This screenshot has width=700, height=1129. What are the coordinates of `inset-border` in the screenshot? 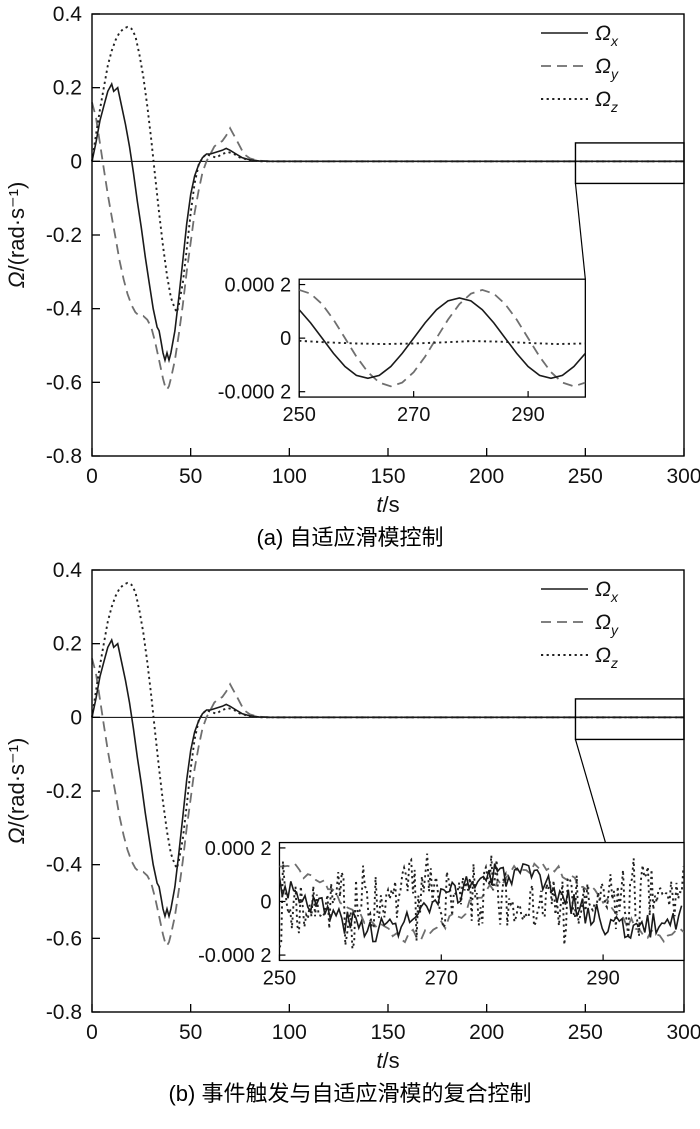 It's located at (442, 338).